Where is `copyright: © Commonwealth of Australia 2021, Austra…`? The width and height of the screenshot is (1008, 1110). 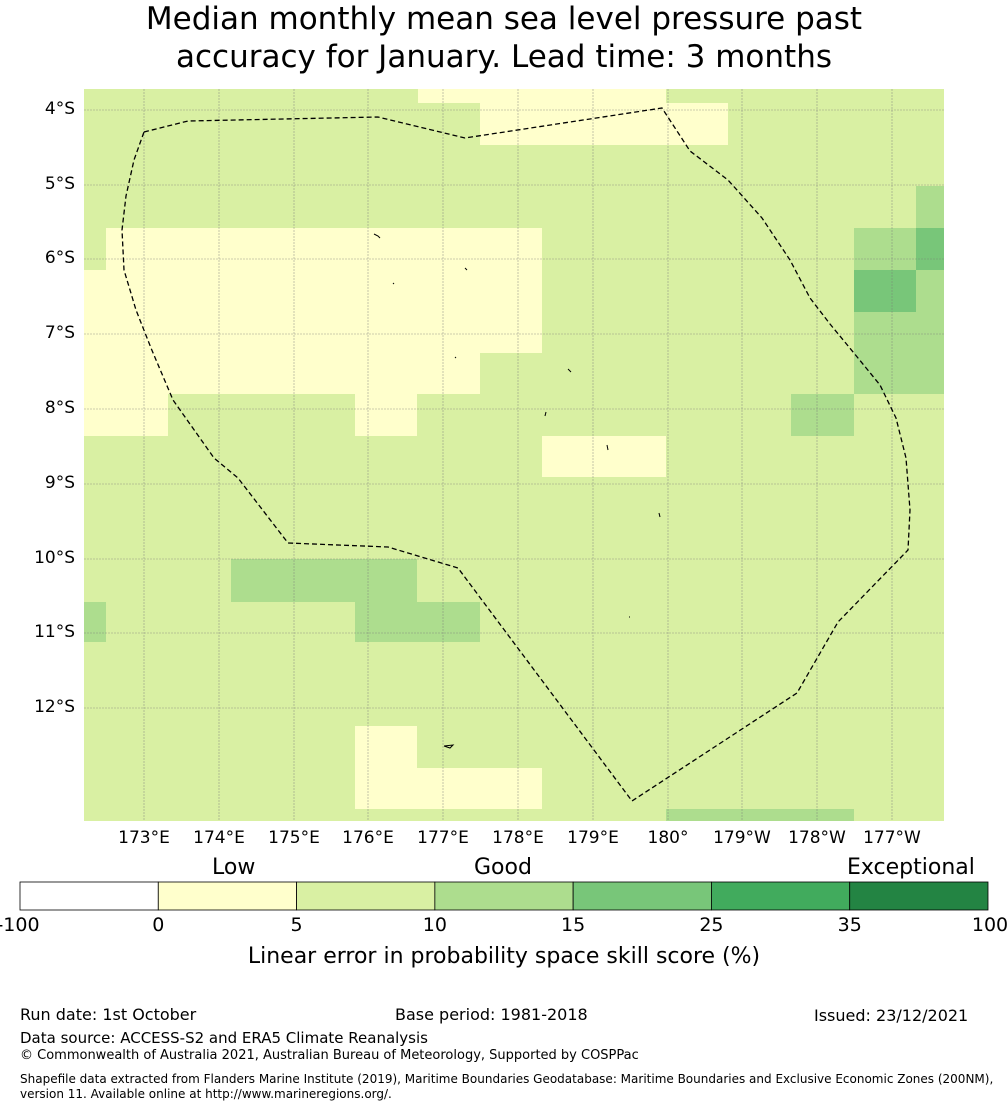
copyright: © Commonwealth of Australia 2021, Austra… is located at coordinates (329, 1055).